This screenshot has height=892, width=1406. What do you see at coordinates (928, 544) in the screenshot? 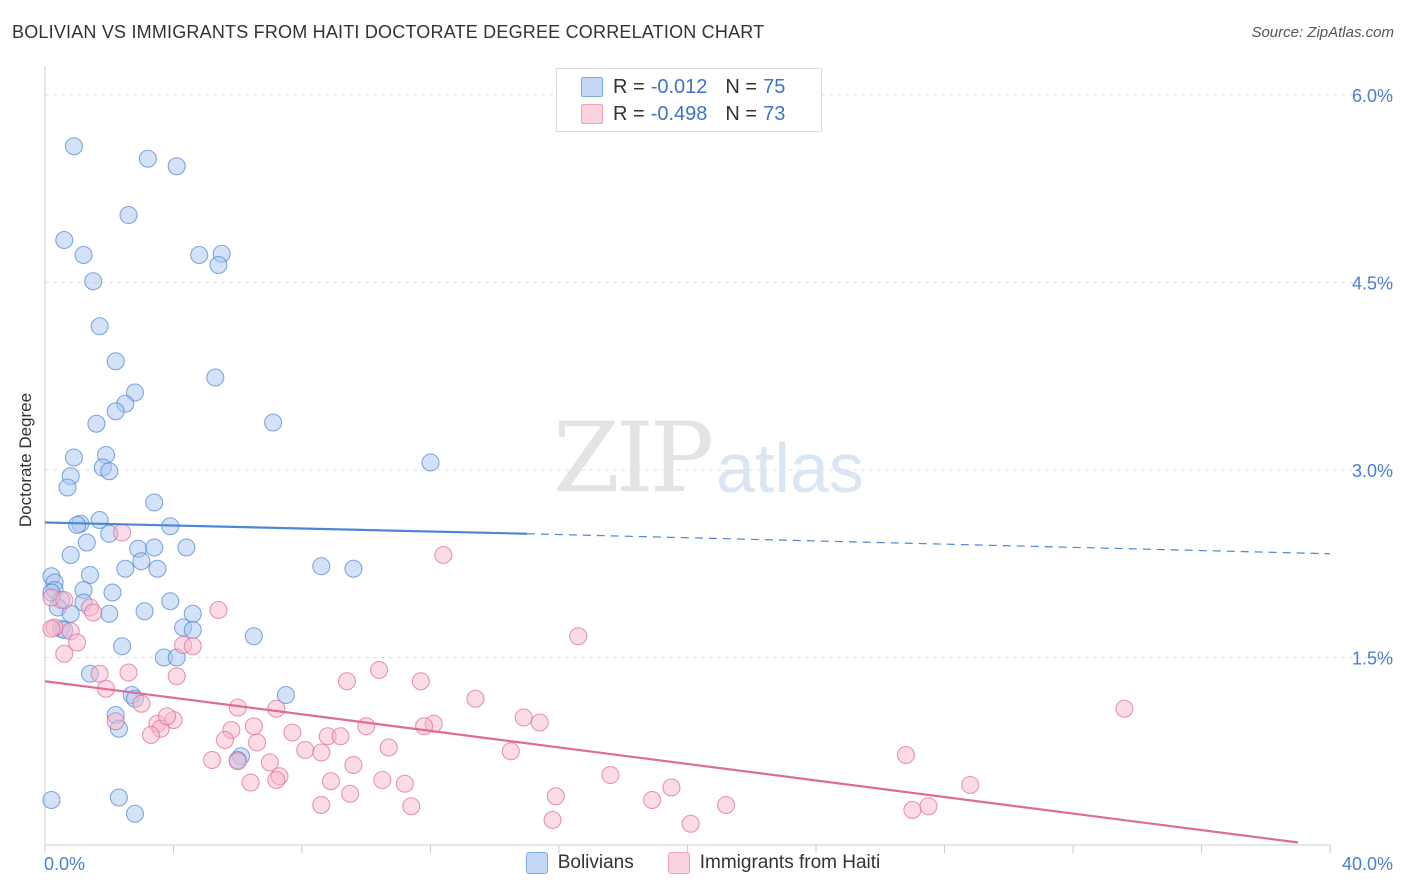
I see `bolivians-trend-extension` at bounding box center [928, 544].